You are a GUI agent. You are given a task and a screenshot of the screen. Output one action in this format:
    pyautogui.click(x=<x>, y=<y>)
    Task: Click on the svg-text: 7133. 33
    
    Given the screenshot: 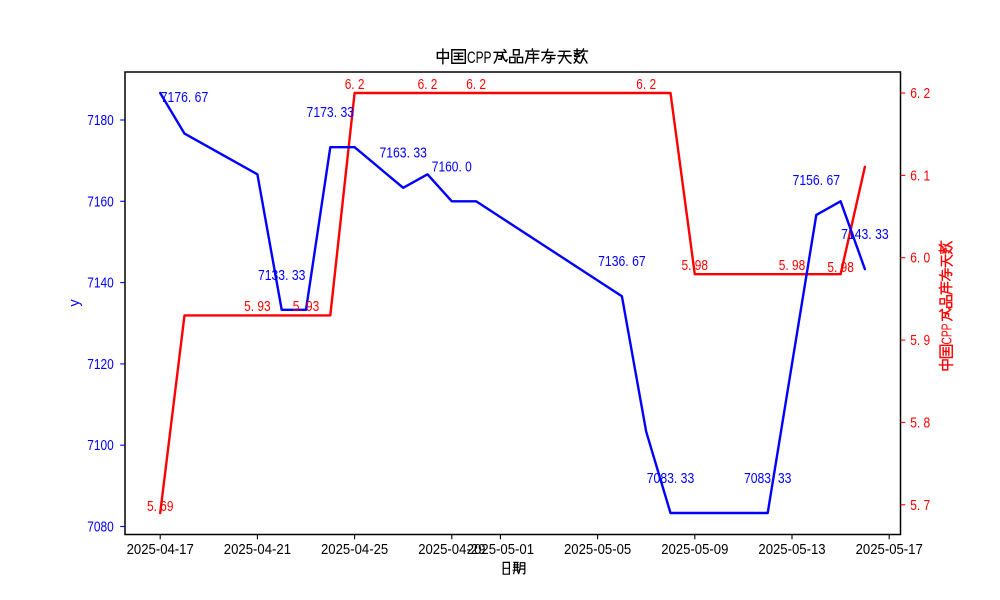 What is the action you would take?
    pyautogui.click(x=282, y=276)
    